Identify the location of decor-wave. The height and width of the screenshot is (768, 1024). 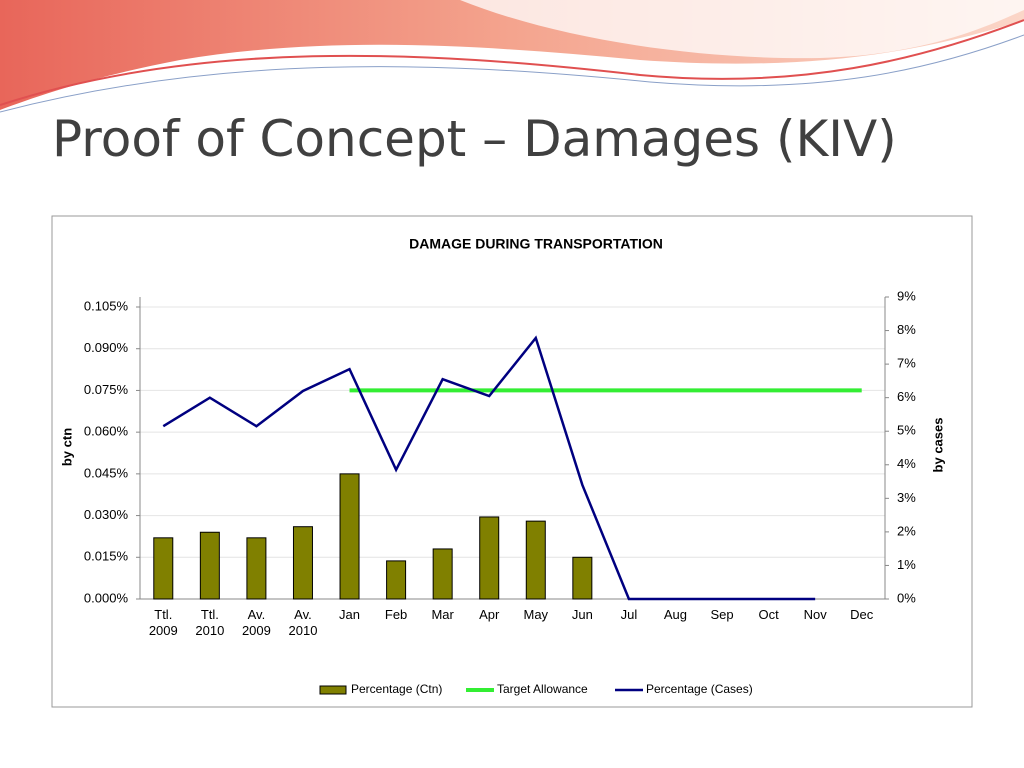
(742, 29).